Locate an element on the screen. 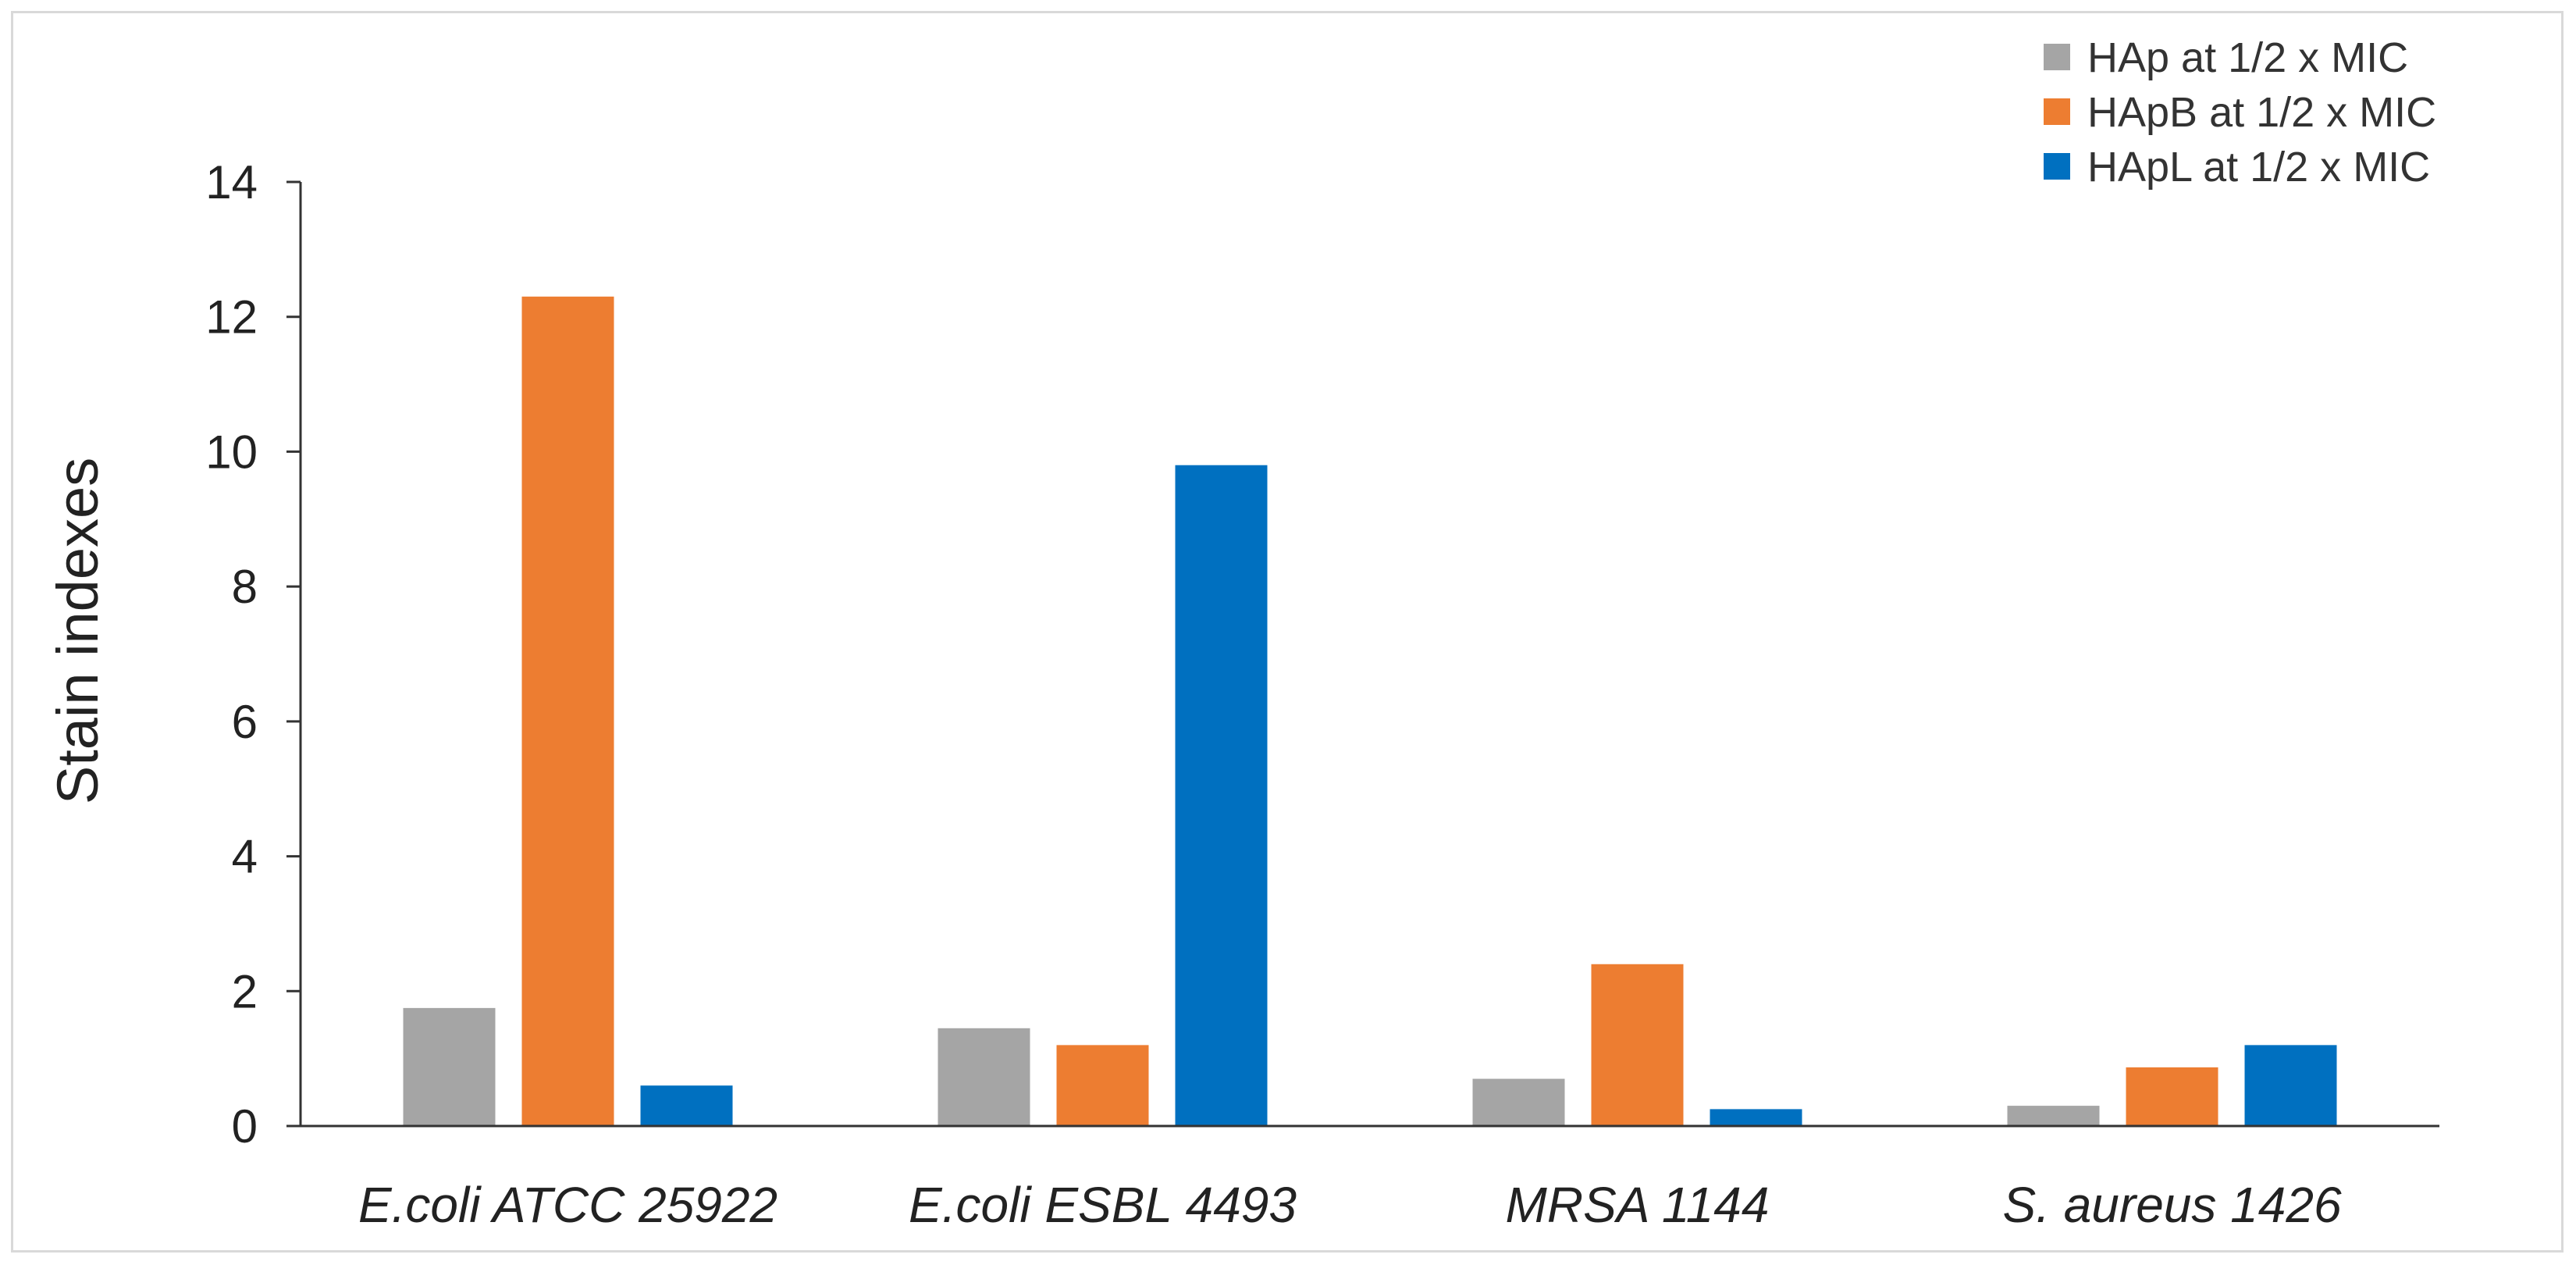 The image size is (2576, 1265). y-tick-label: 6 is located at coordinates (245, 722).